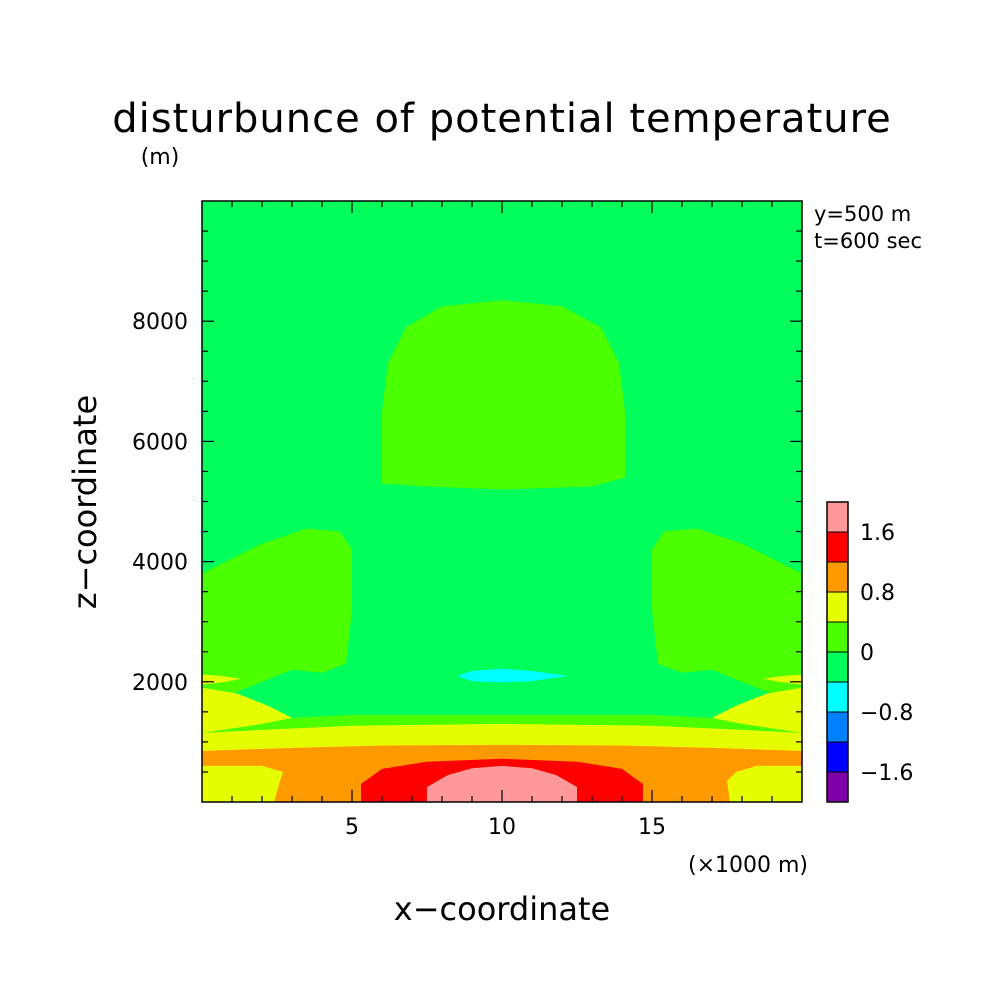 The width and height of the screenshot is (1004, 1004). I want to click on contour-region-cool-lens, so click(512, 675).